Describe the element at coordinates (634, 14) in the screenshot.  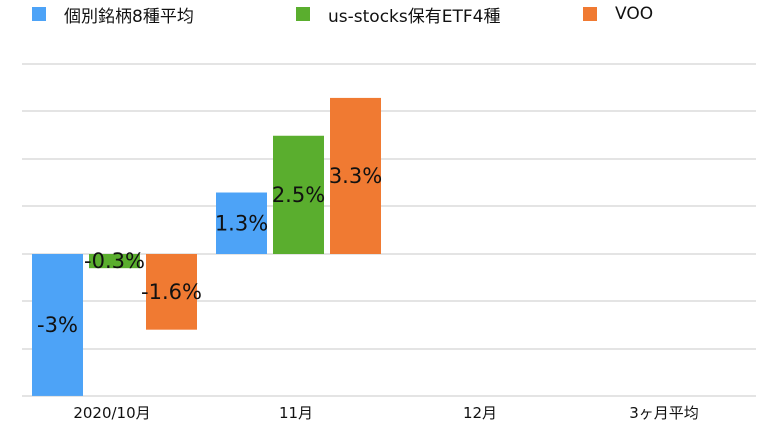
I see `legend-label-voo: VOO` at that location.